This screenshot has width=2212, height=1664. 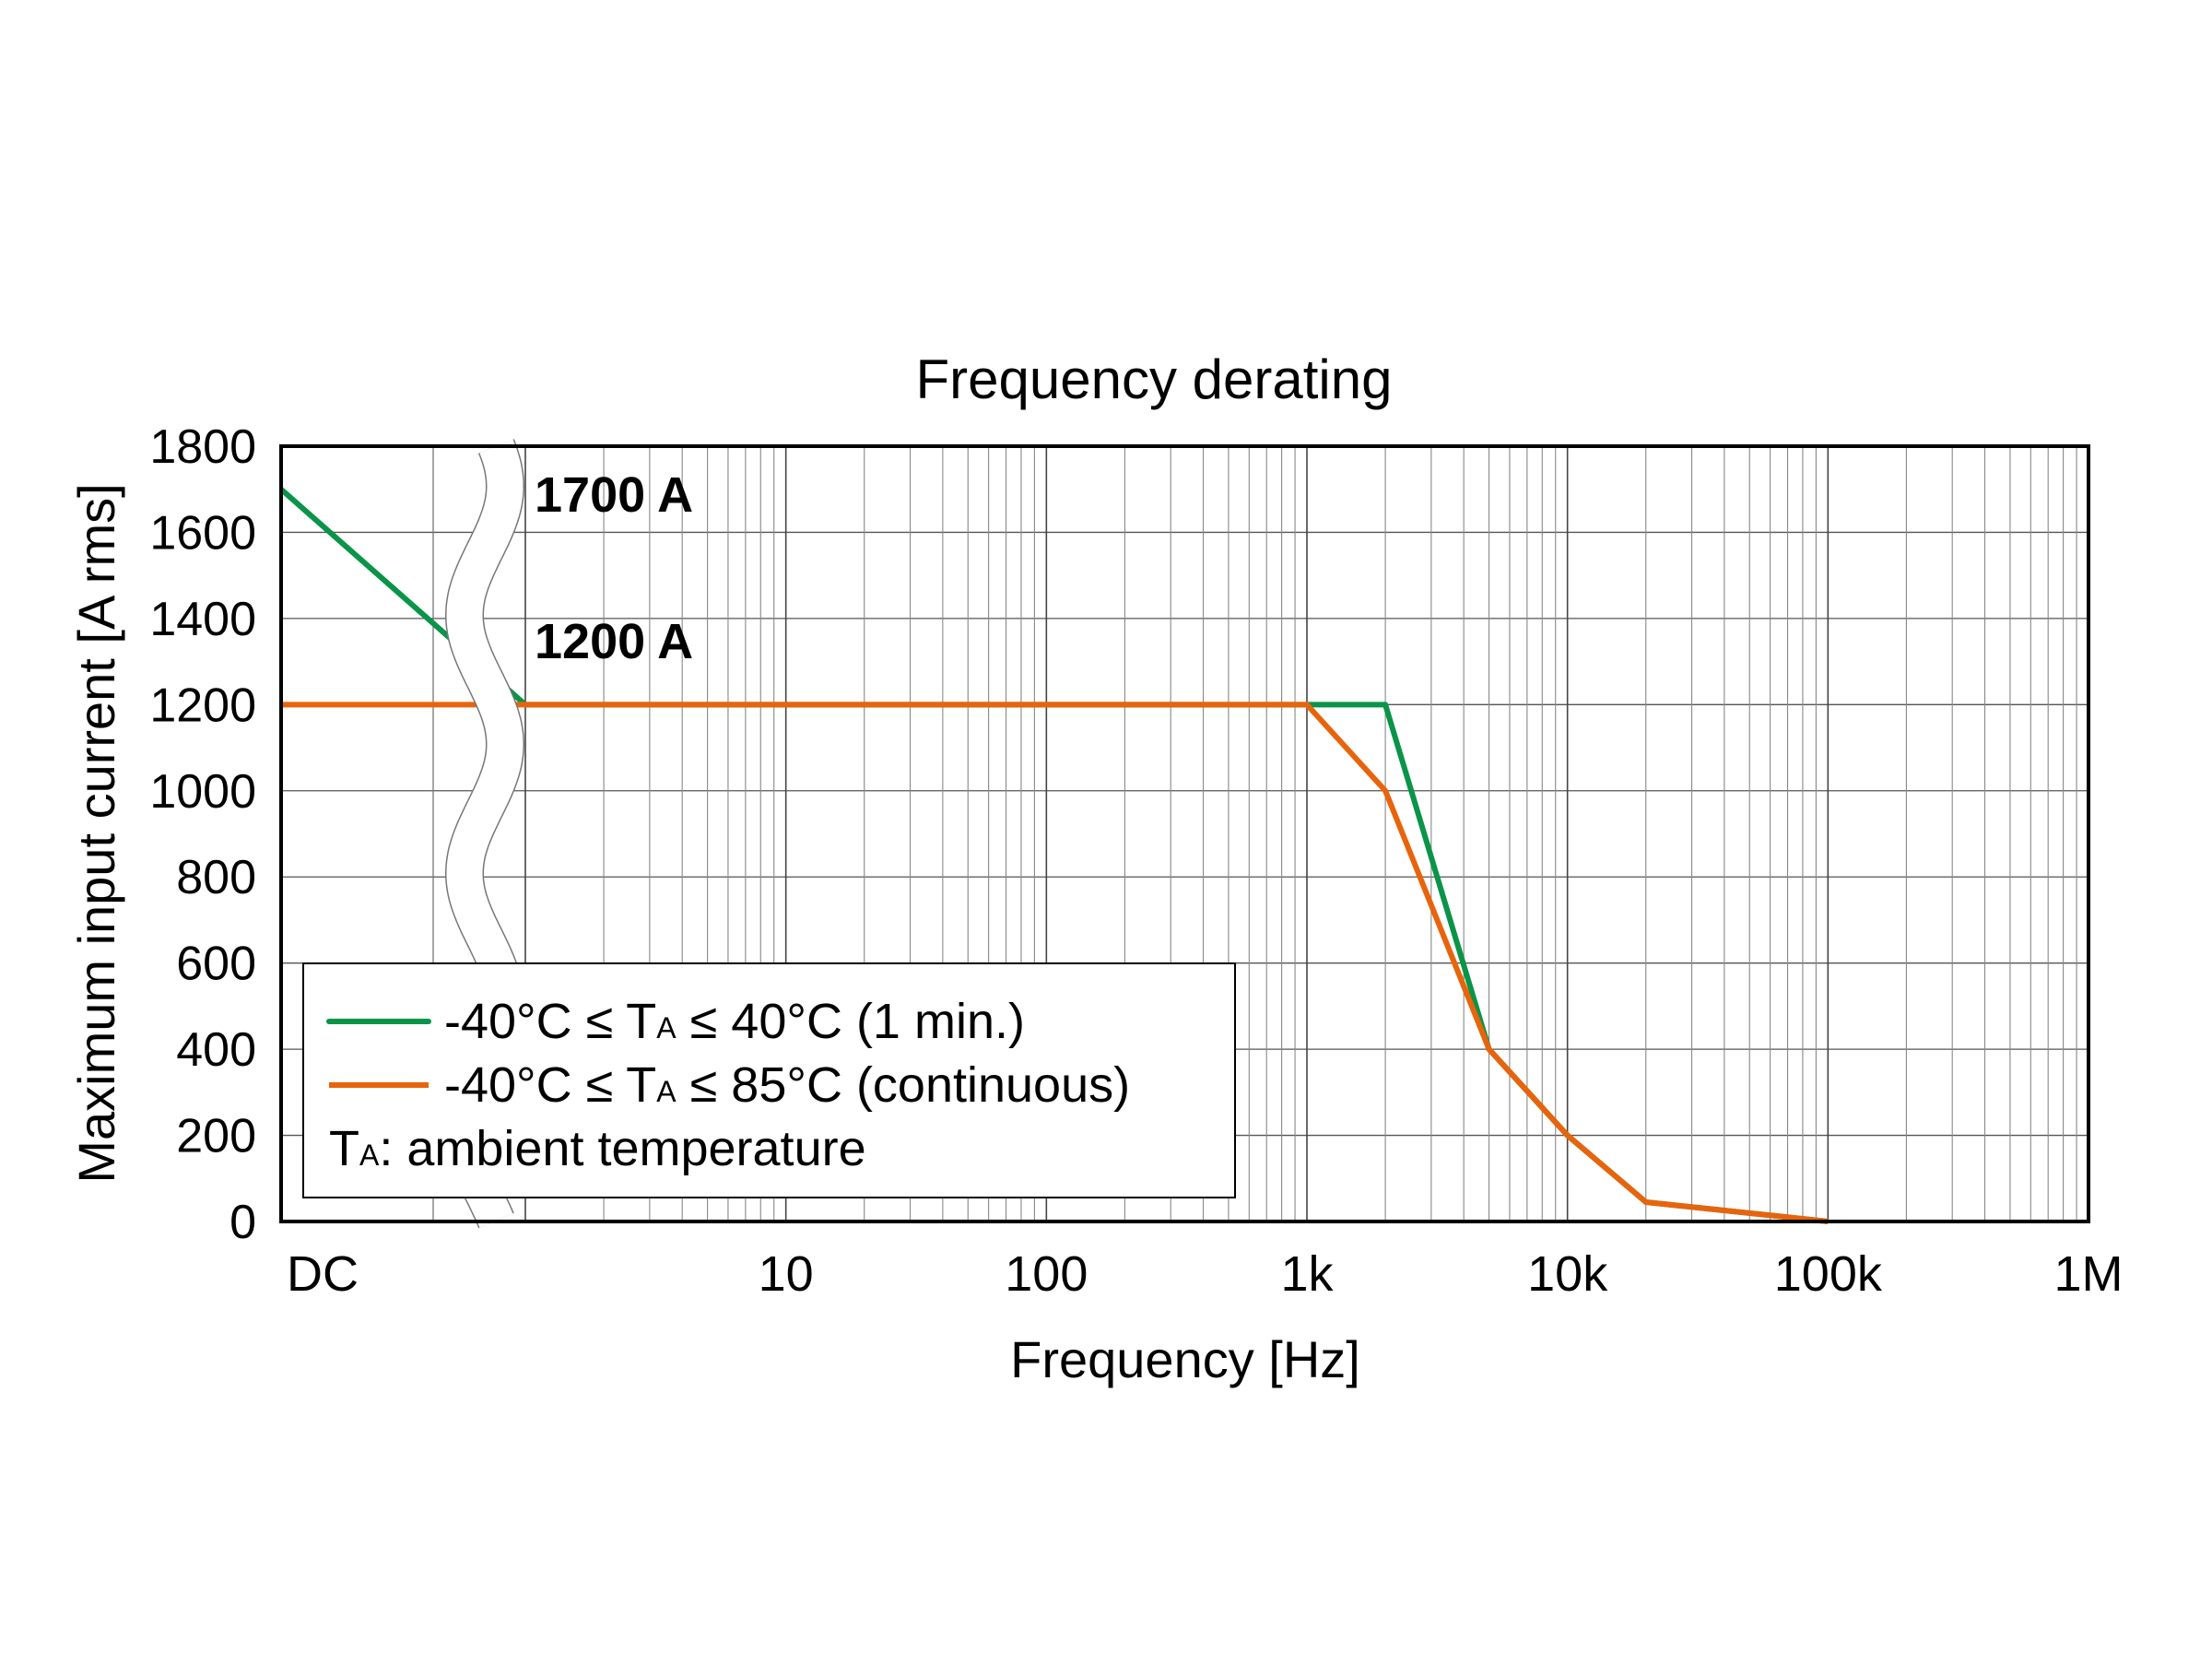 I want to click on x-tick-label: DC, so click(x=323, y=1274).